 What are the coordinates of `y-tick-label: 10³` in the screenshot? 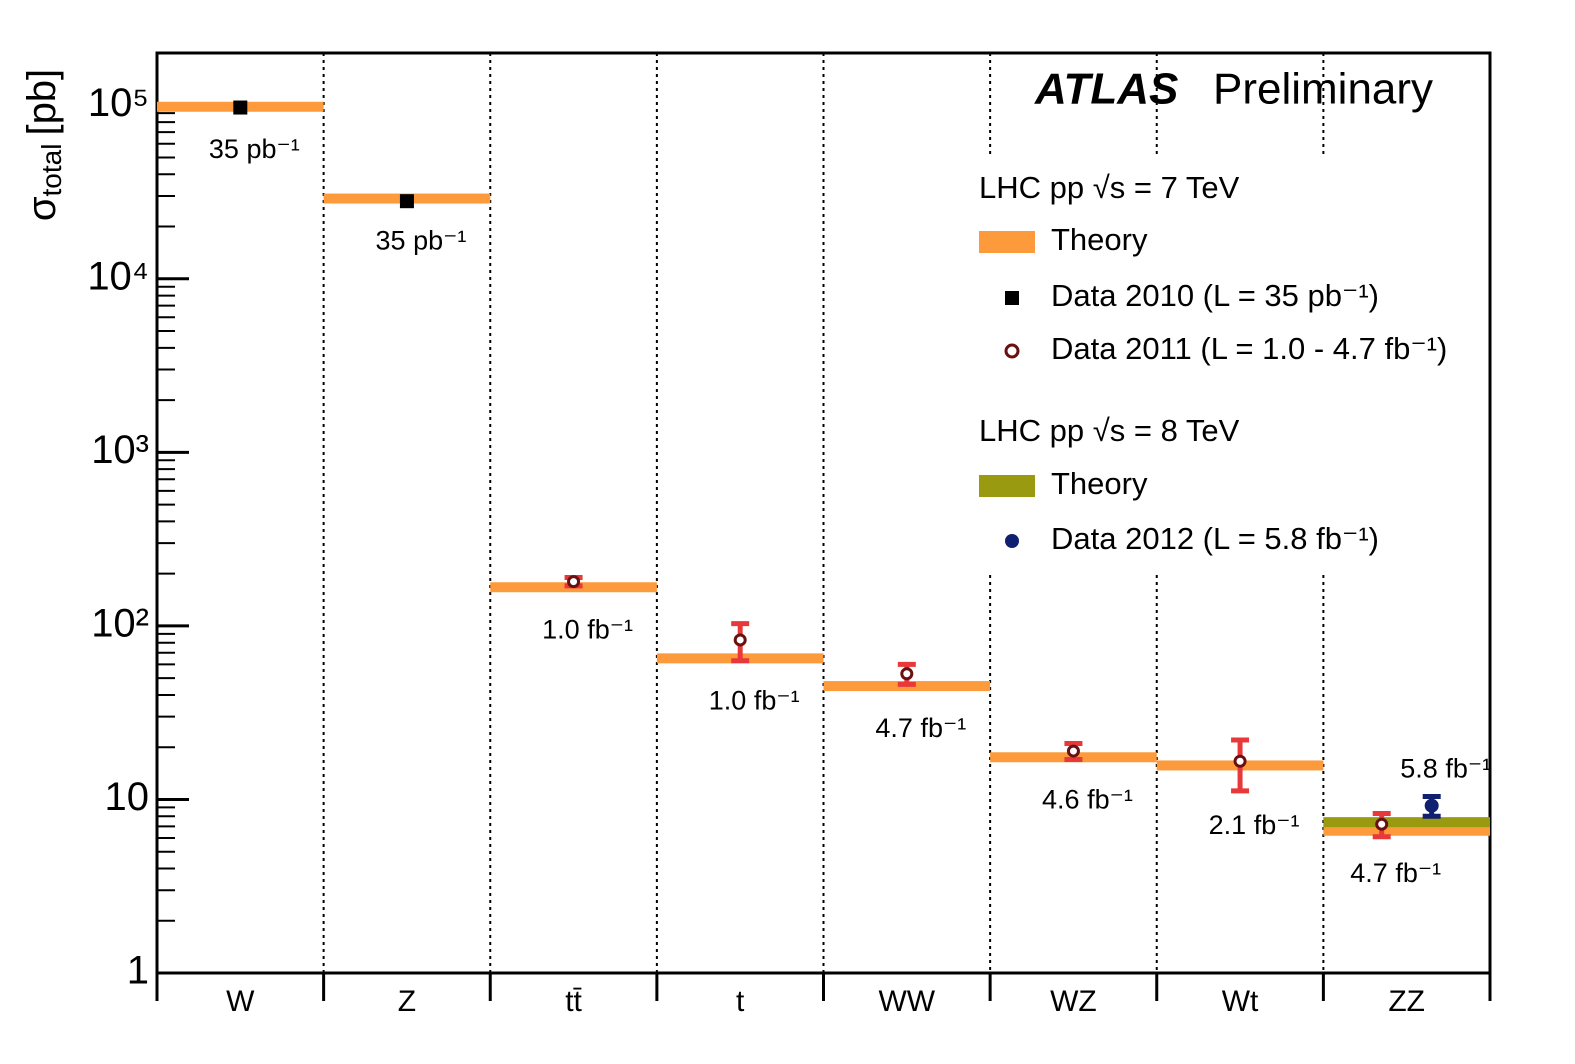 It's located at (120, 450).